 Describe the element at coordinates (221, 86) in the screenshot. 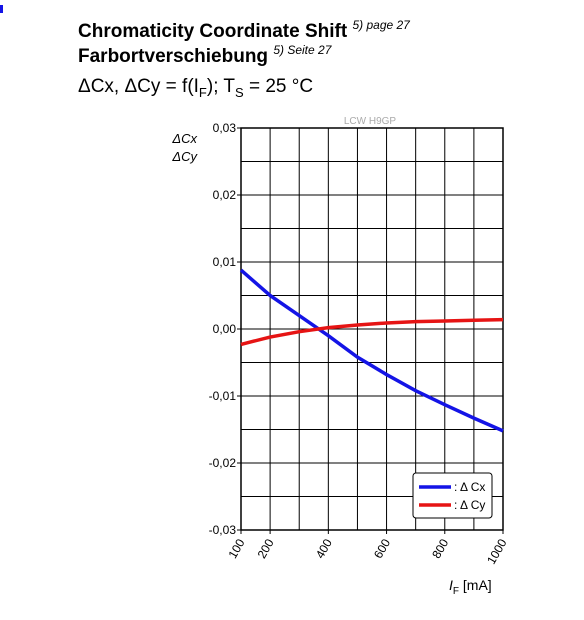

I see `subtitle-part: ); T` at that location.